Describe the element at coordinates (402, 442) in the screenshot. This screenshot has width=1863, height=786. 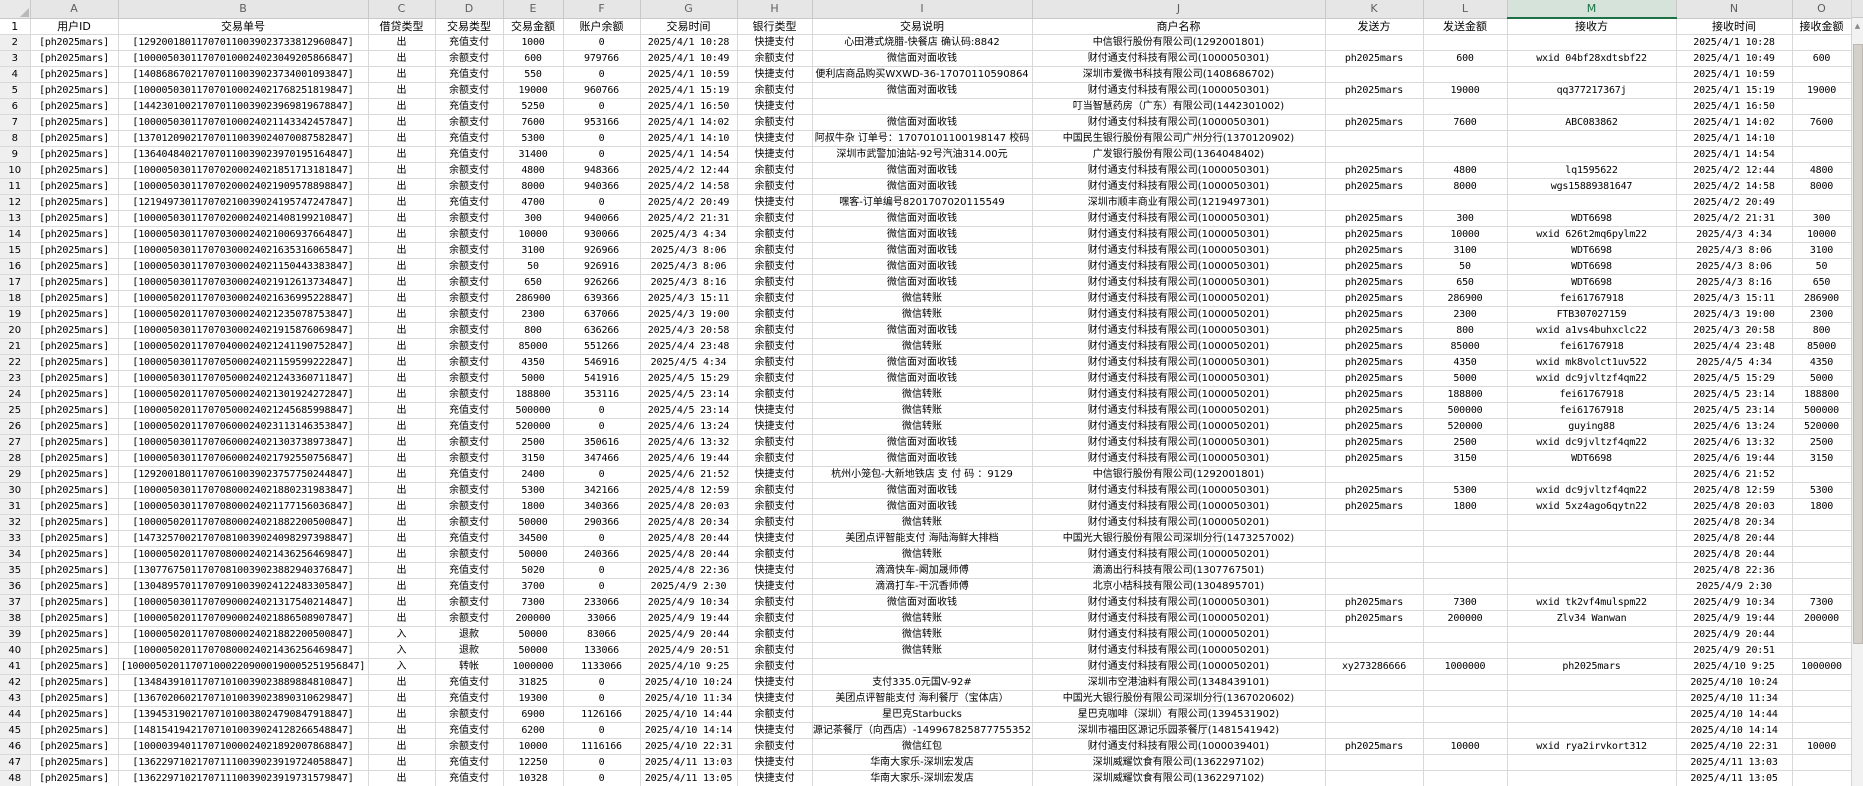
I see `cell-C27: 出` at that location.